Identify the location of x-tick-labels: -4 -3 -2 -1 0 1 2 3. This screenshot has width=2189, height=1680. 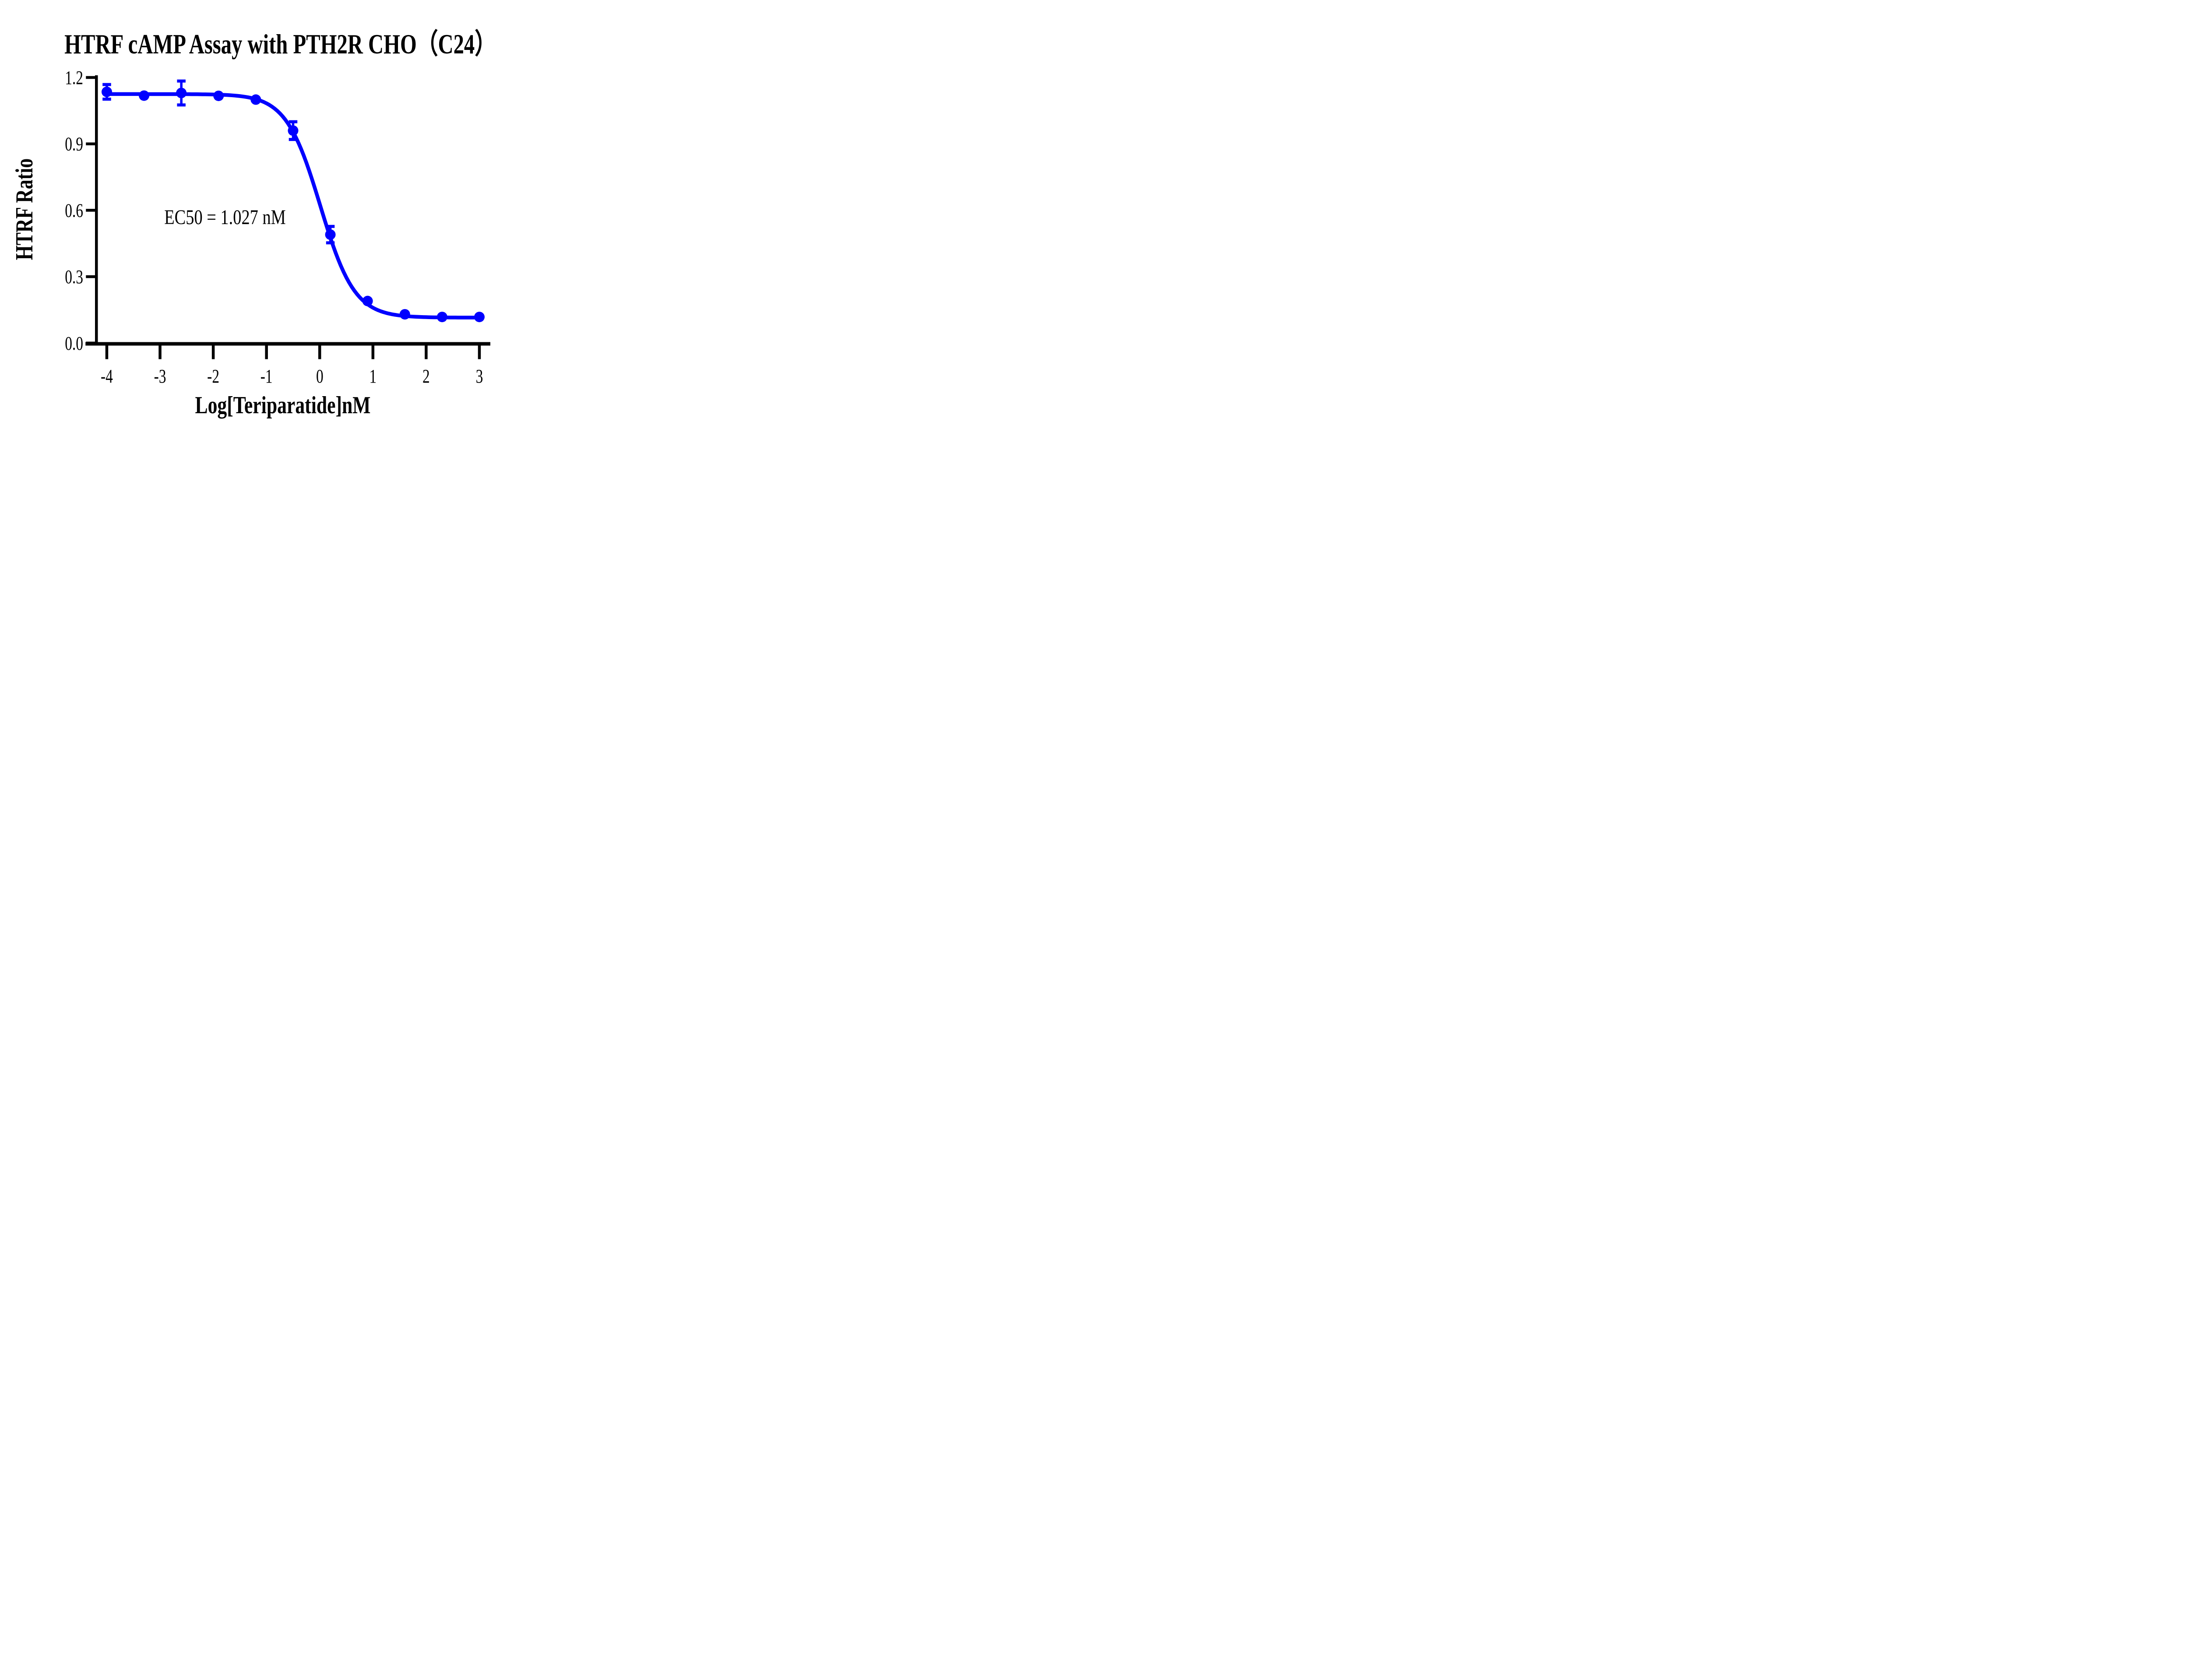
(292, 376).